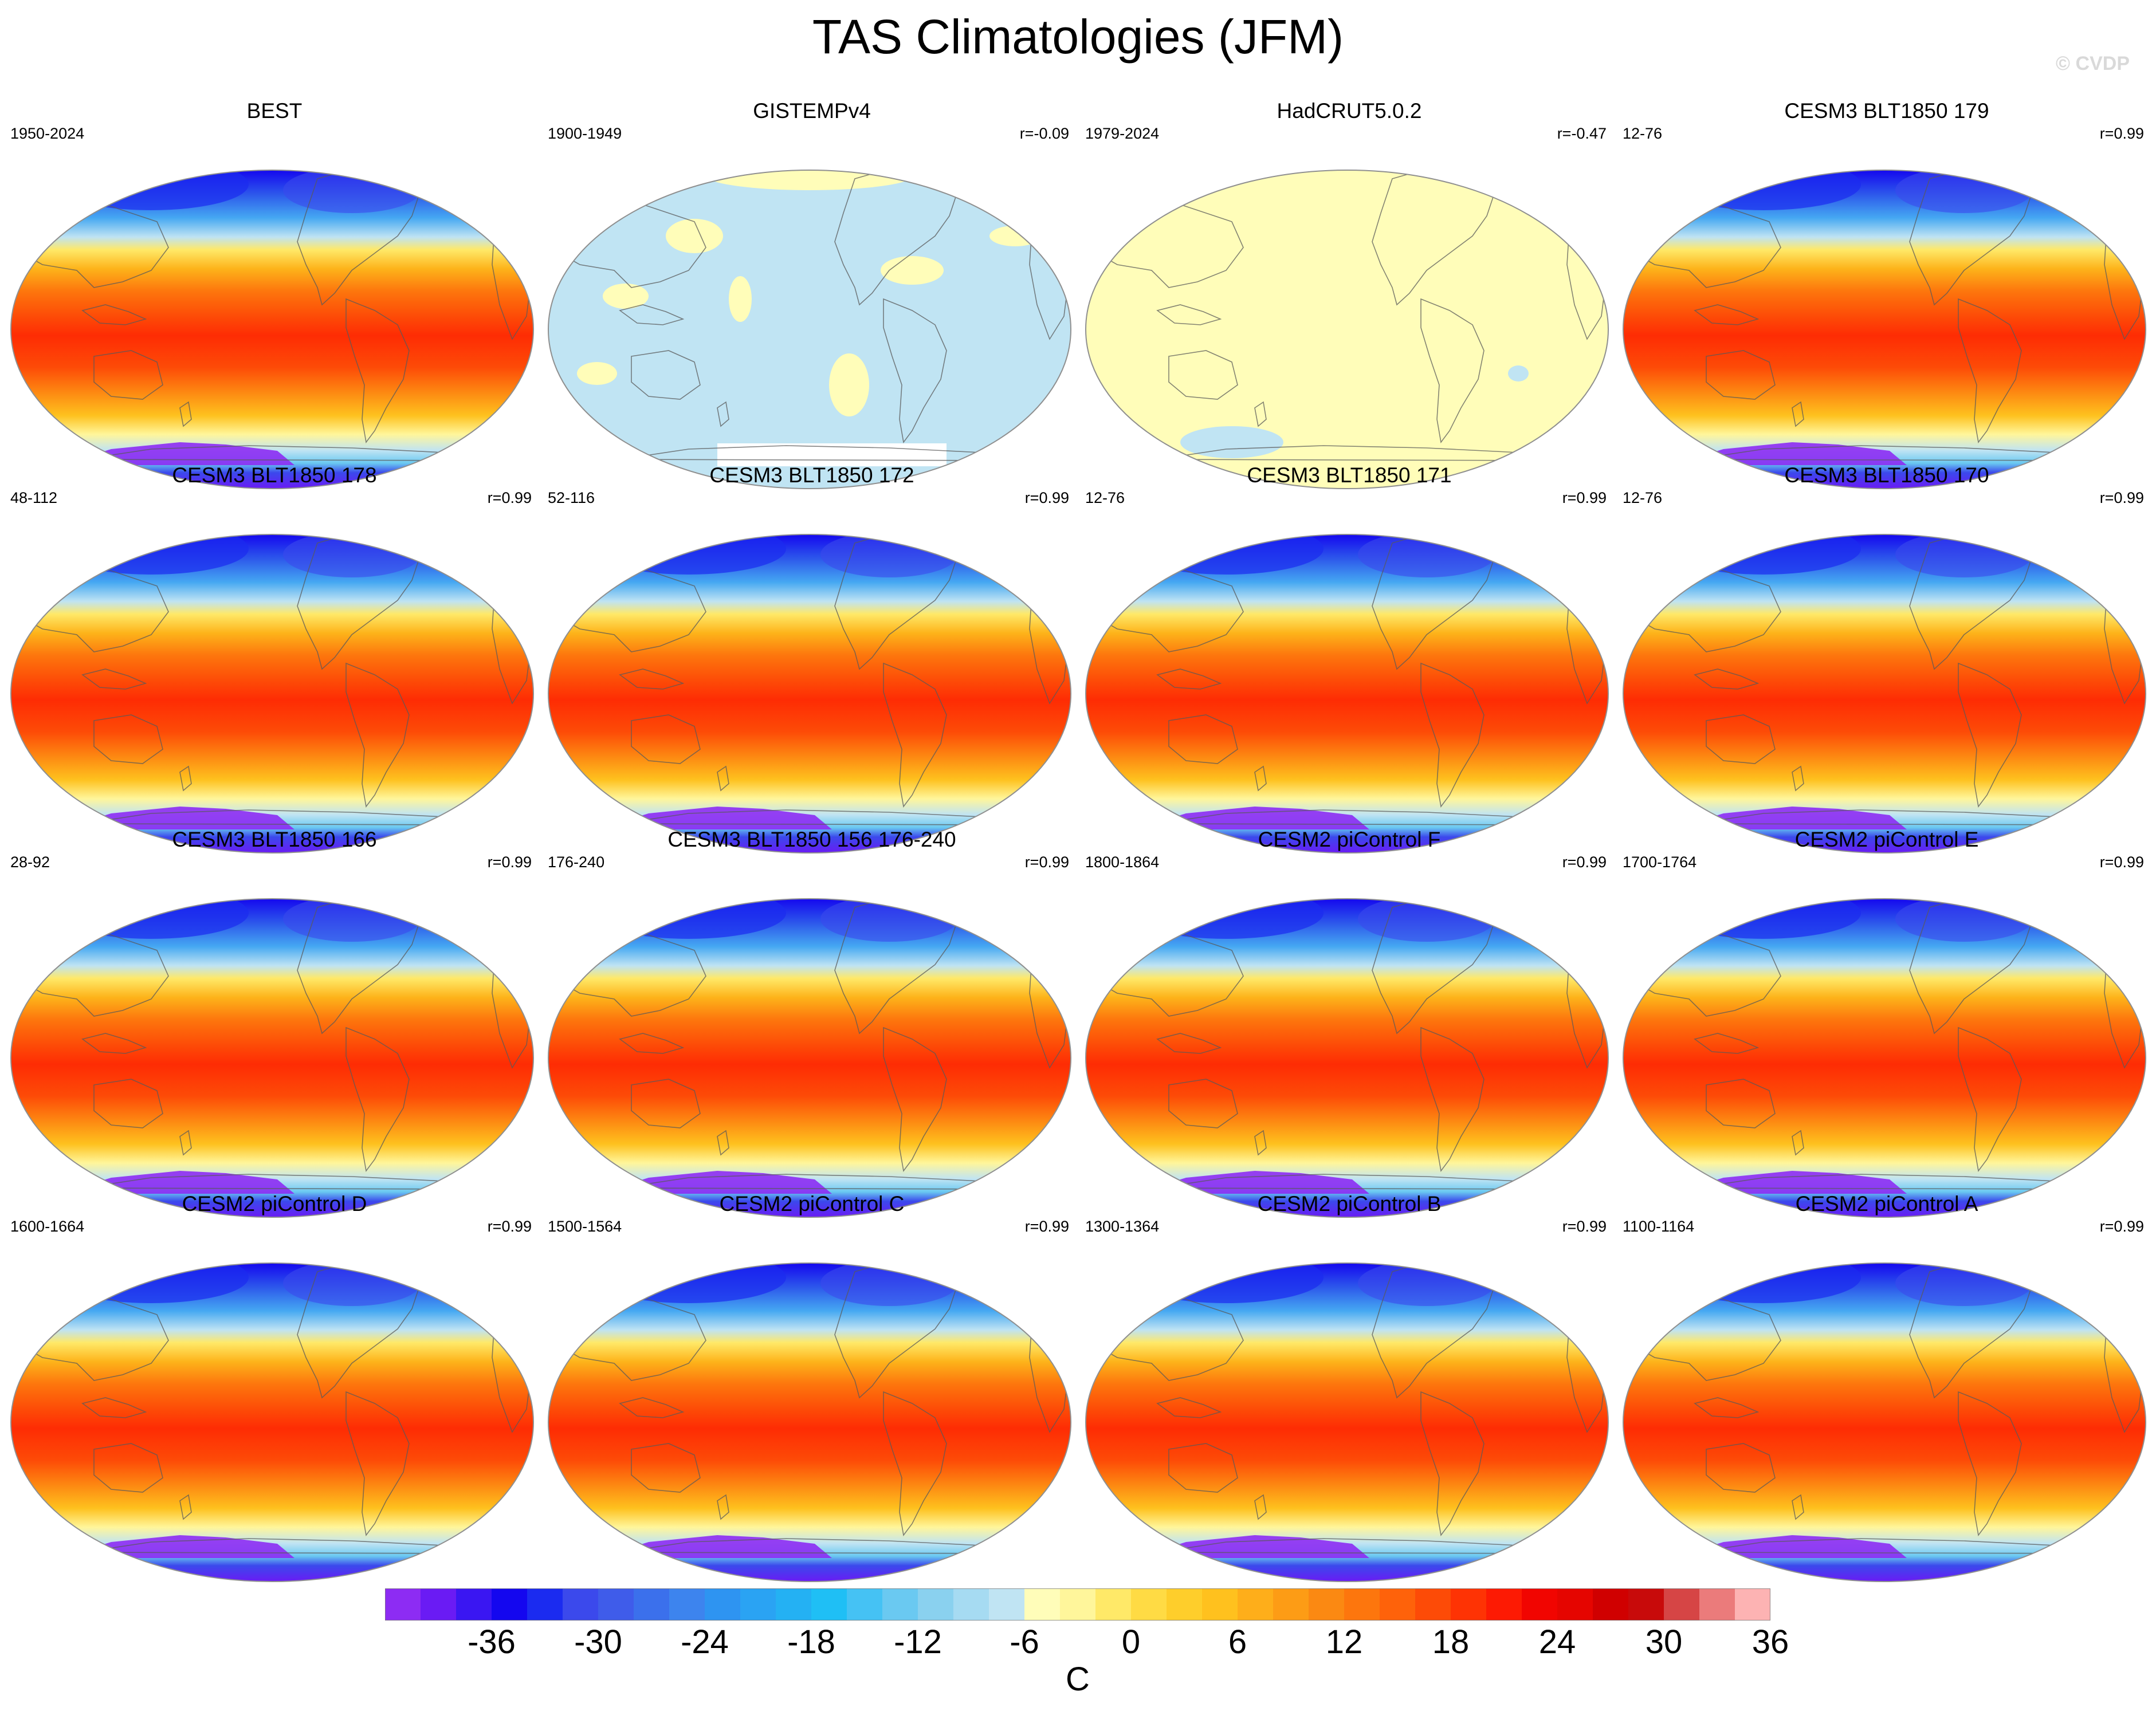  I want to click on map-panel: CESM2 piControl F 1800-1864 r=0.99, so click(1349, 1022).